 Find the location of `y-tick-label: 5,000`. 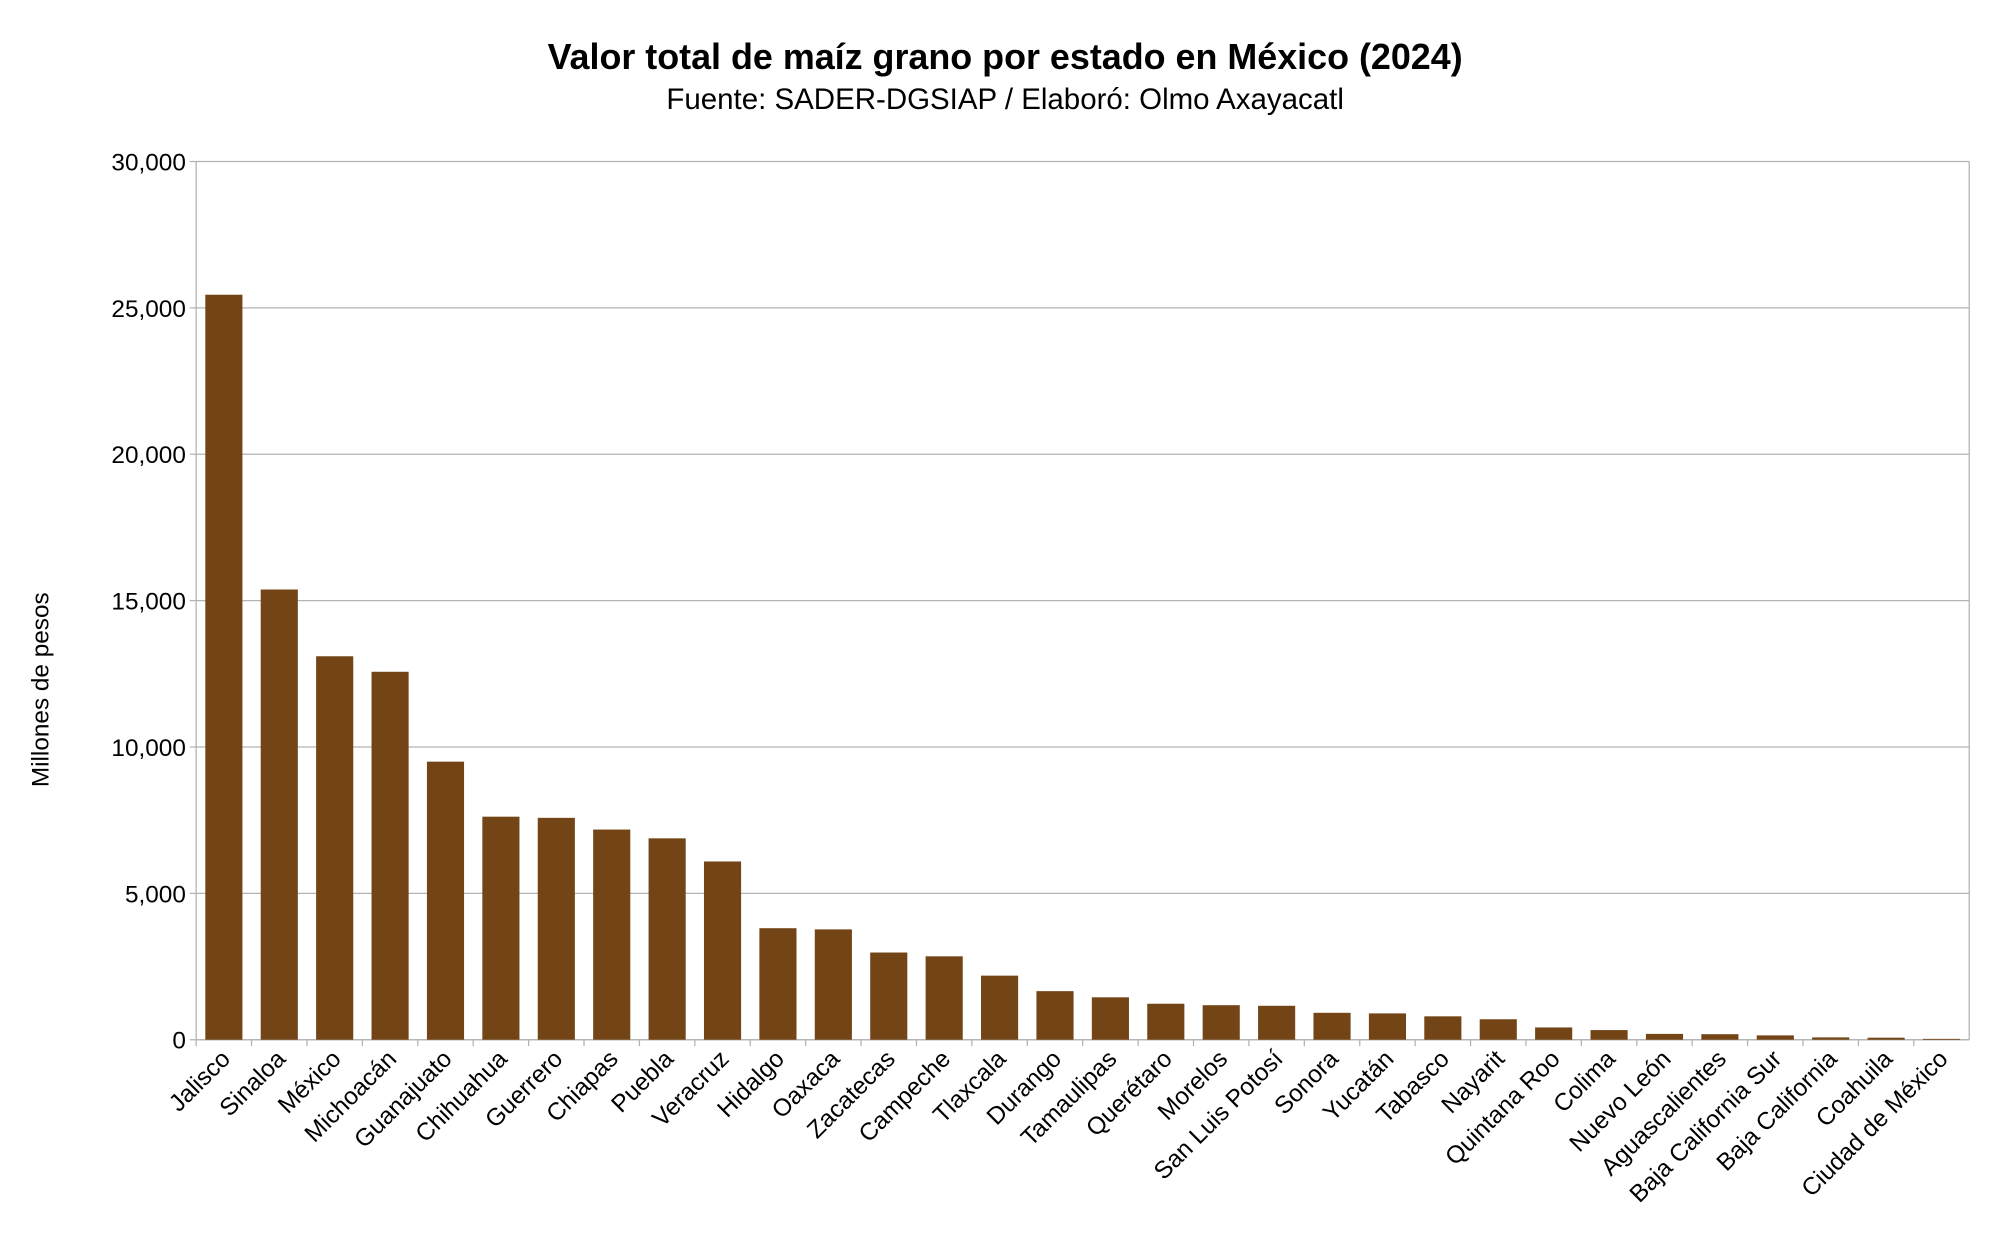

y-tick-label: 5,000 is located at coordinates (155, 894).